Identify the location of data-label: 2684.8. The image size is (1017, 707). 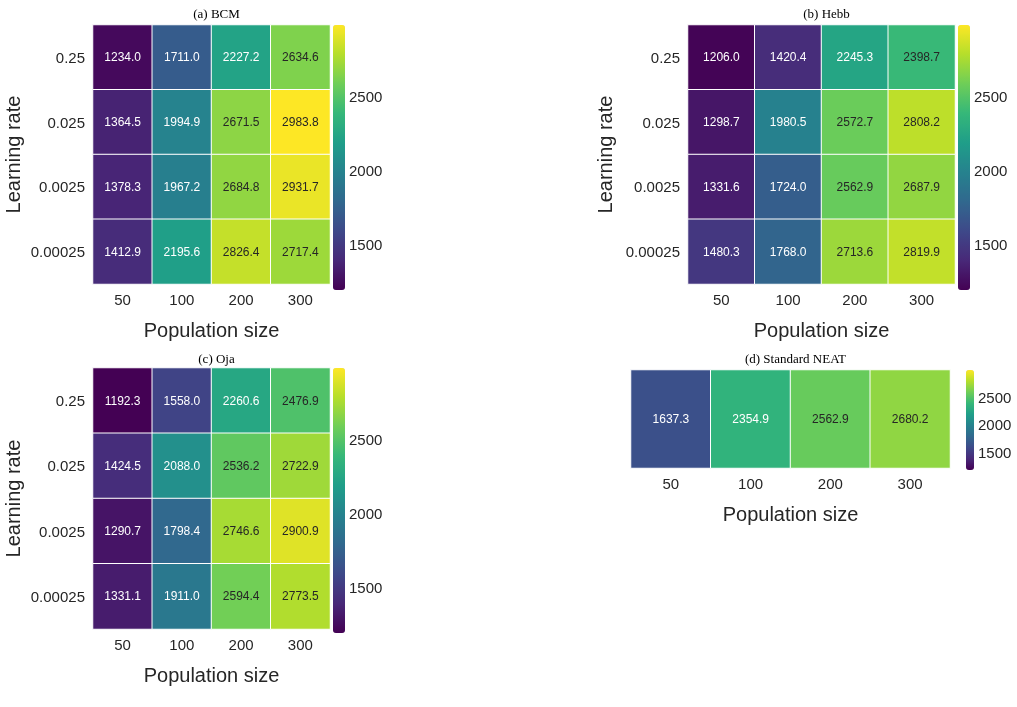
(241, 186).